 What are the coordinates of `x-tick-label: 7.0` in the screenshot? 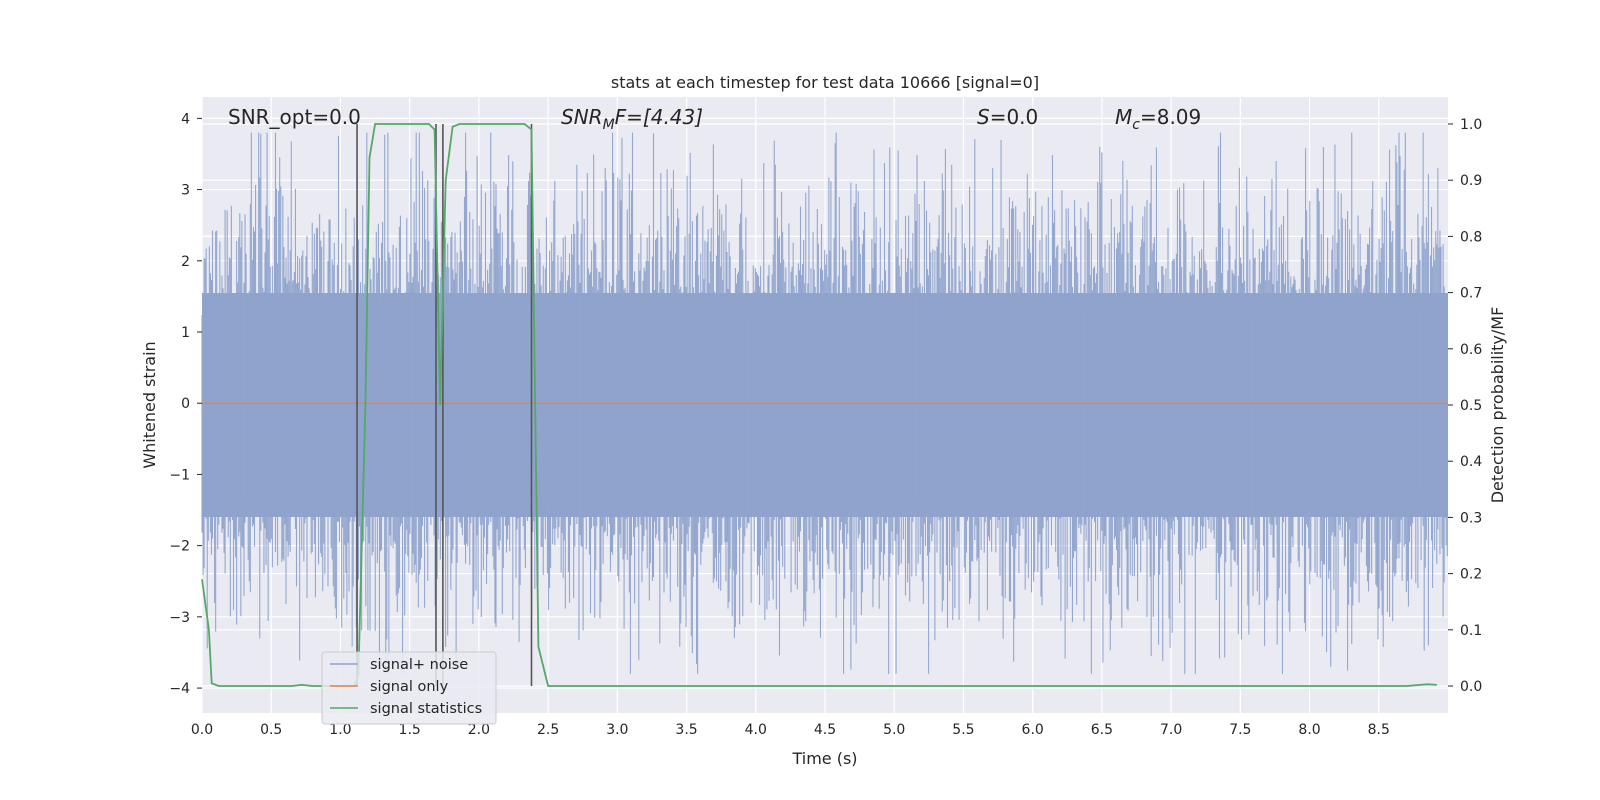 It's located at (1171, 730).